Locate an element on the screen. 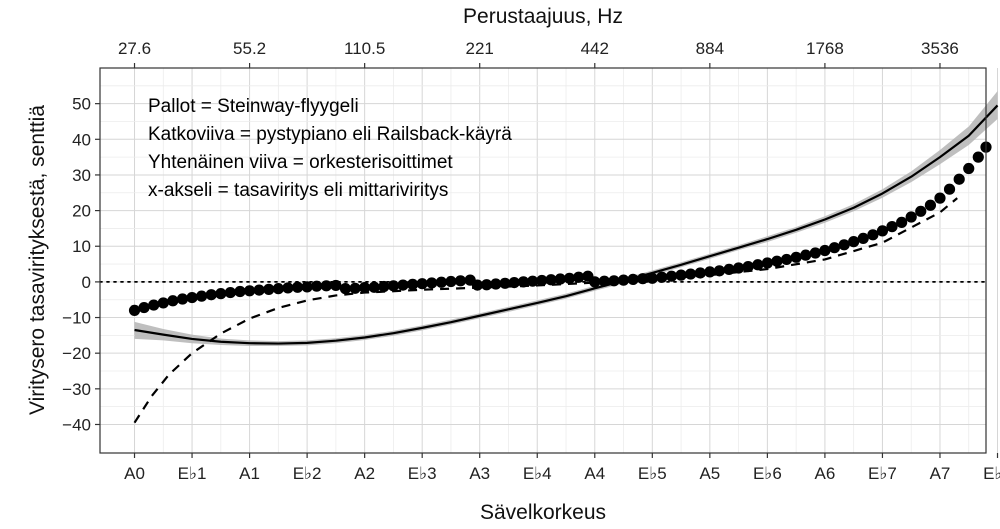  x-tick-label: E♭7 is located at coordinates (882, 473).